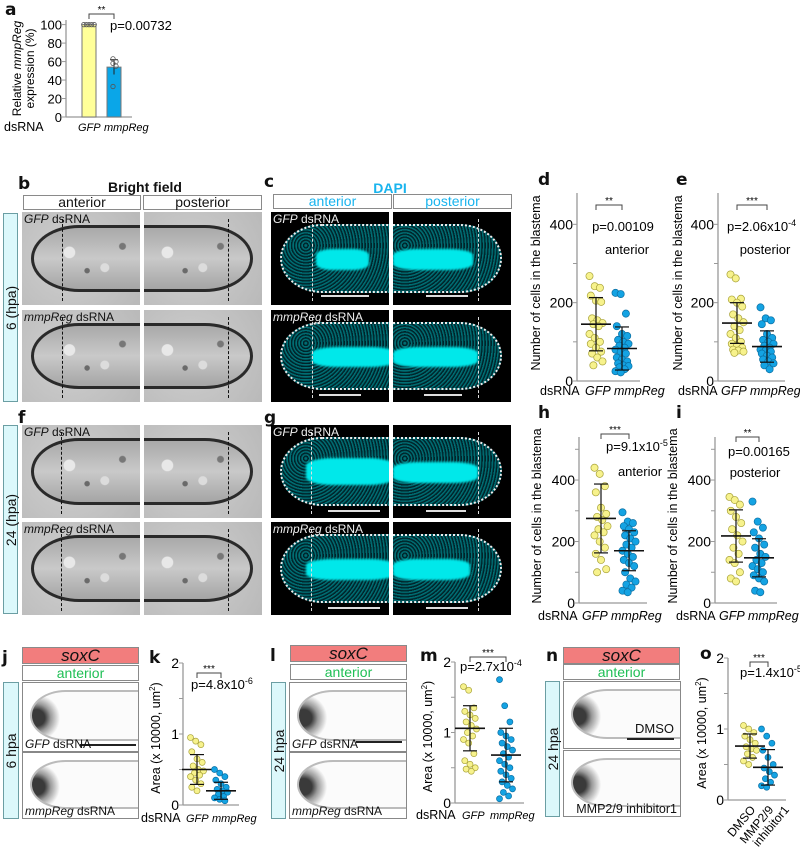  I want to click on p-value: p=2.7x10-4, so click(491, 666).